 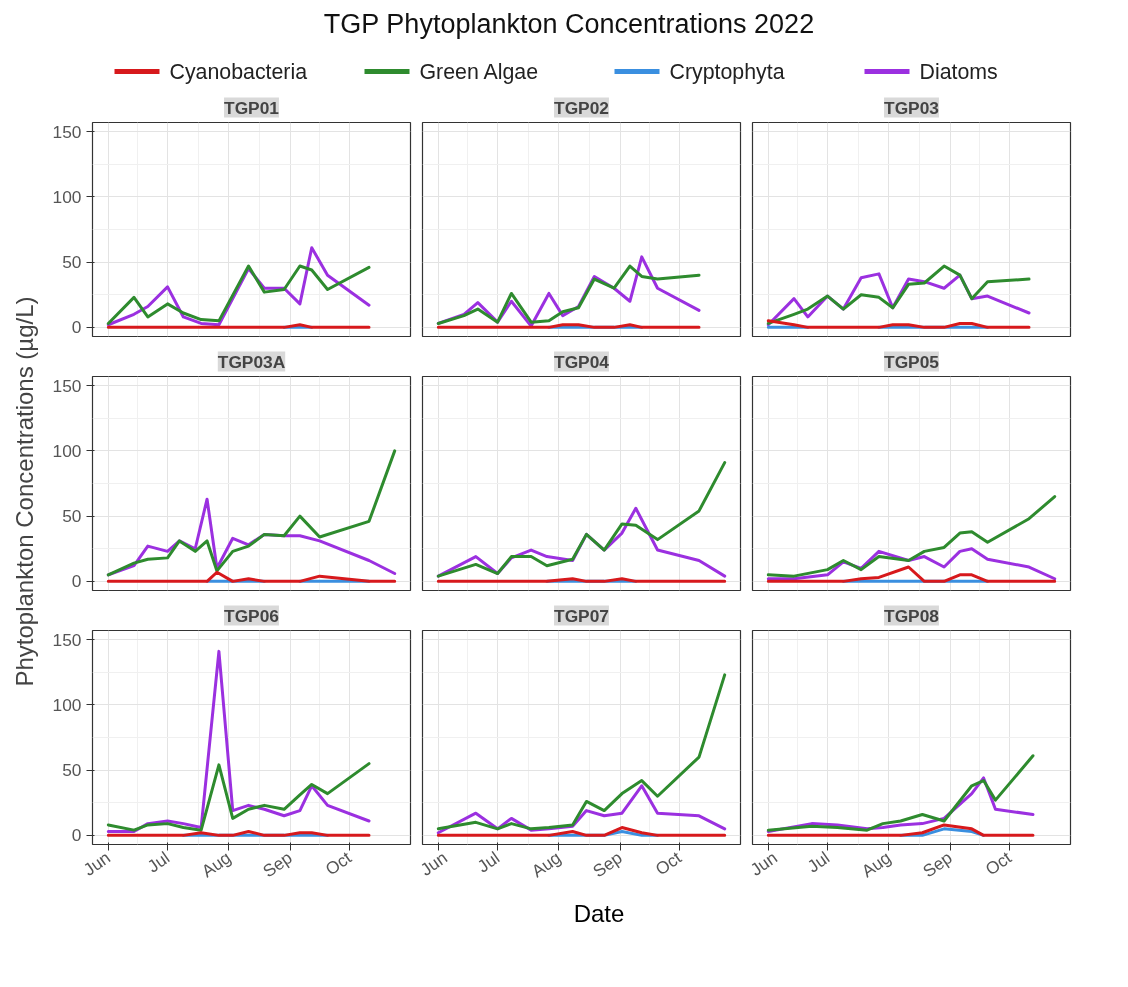 What do you see at coordinates (912, 107) in the screenshot?
I see `chart-title: TGP03` at bounding box center [912, 107].